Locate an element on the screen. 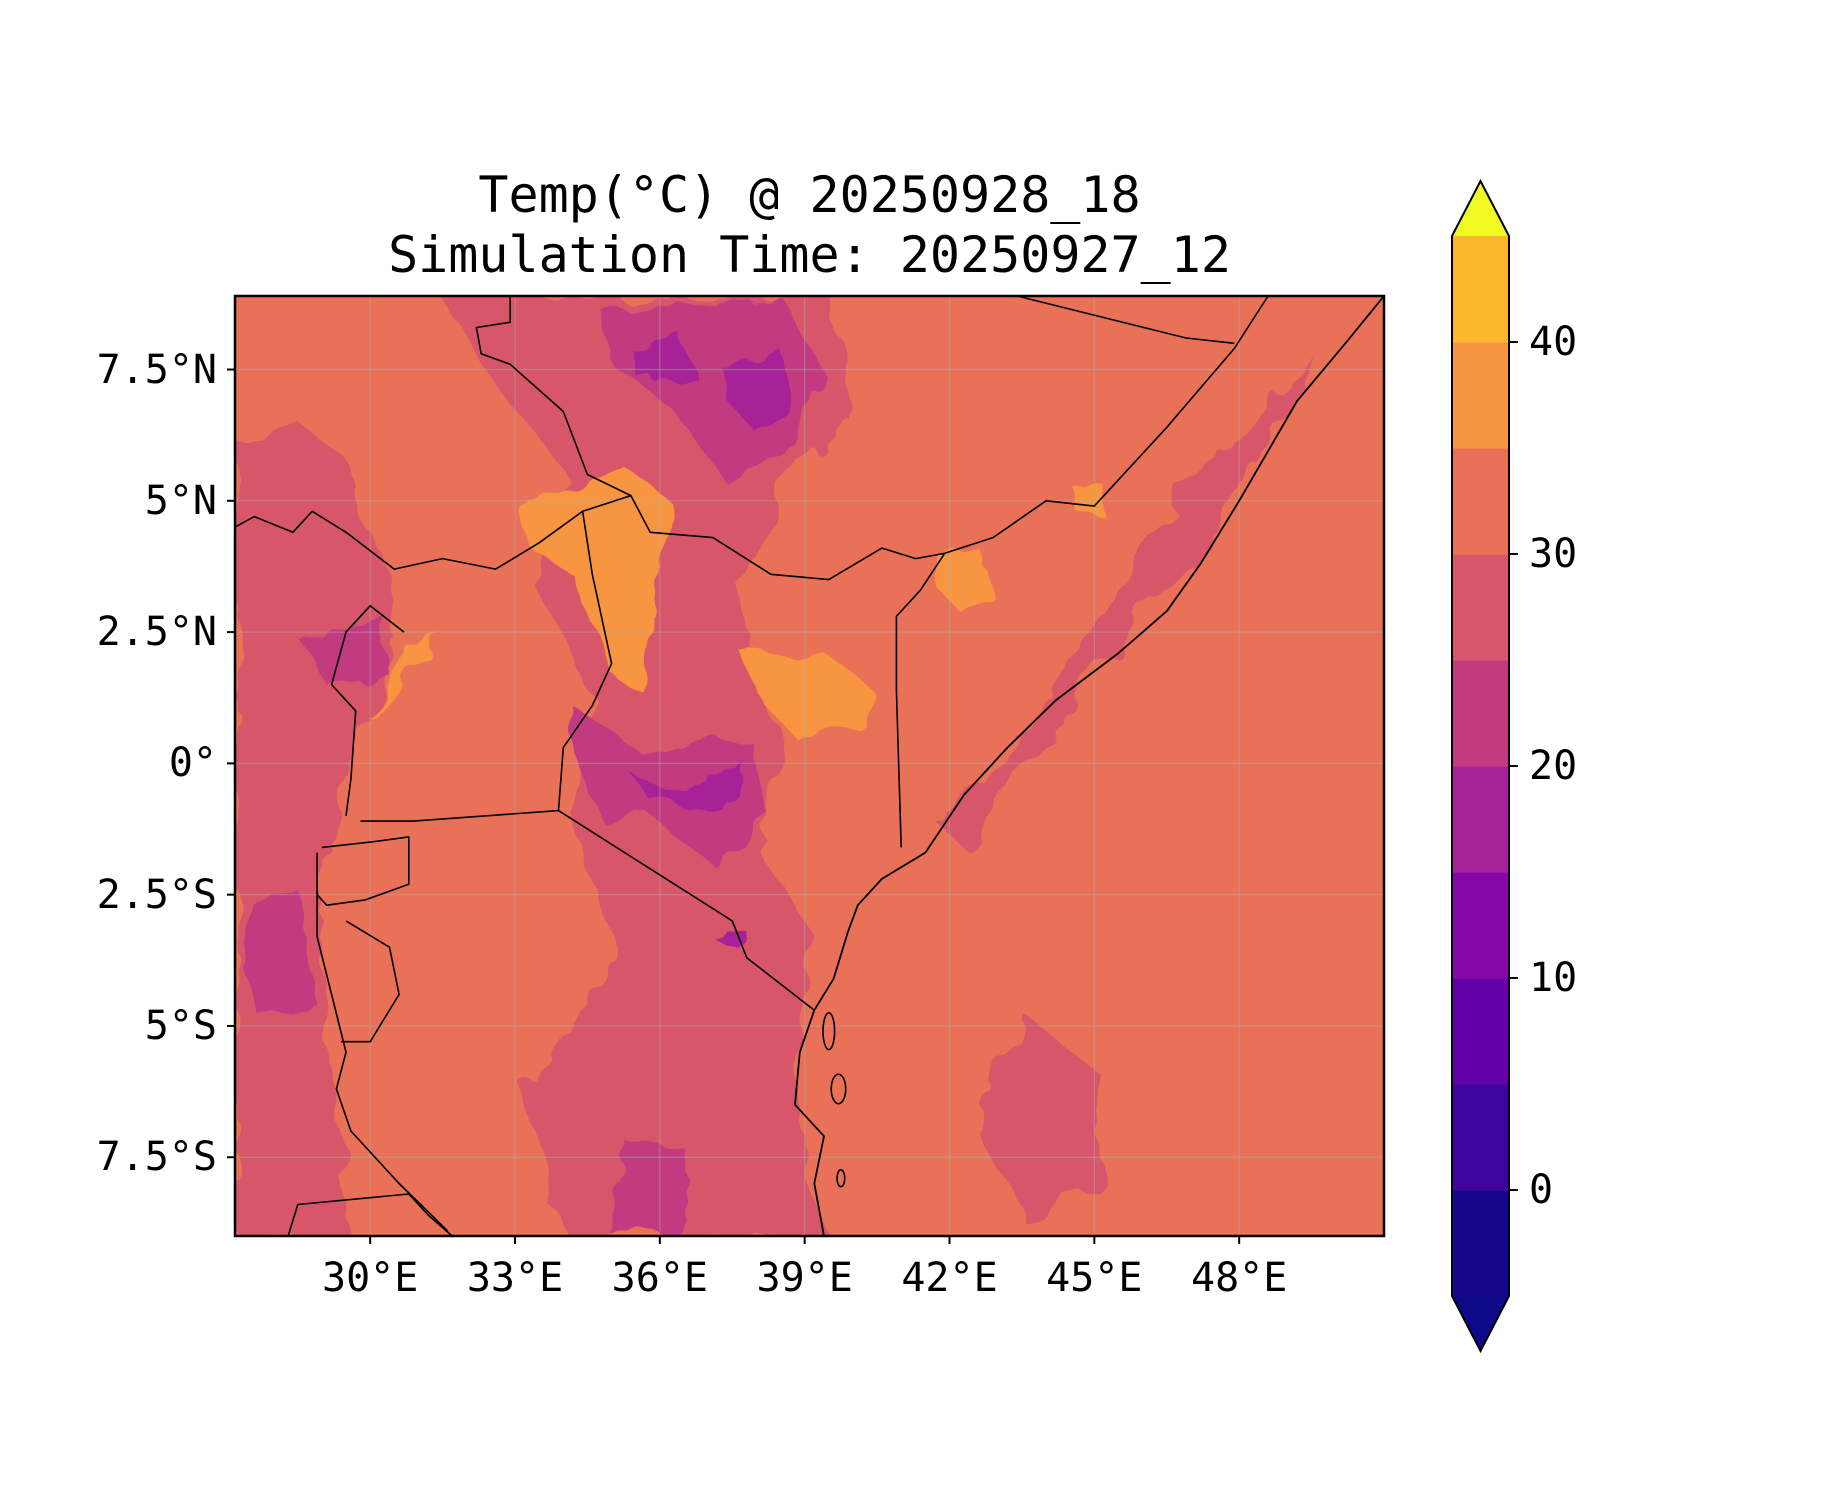 This screenshot has height=1500, width=1833. colorbar-extend-max is located at coordinates (1480, 208).